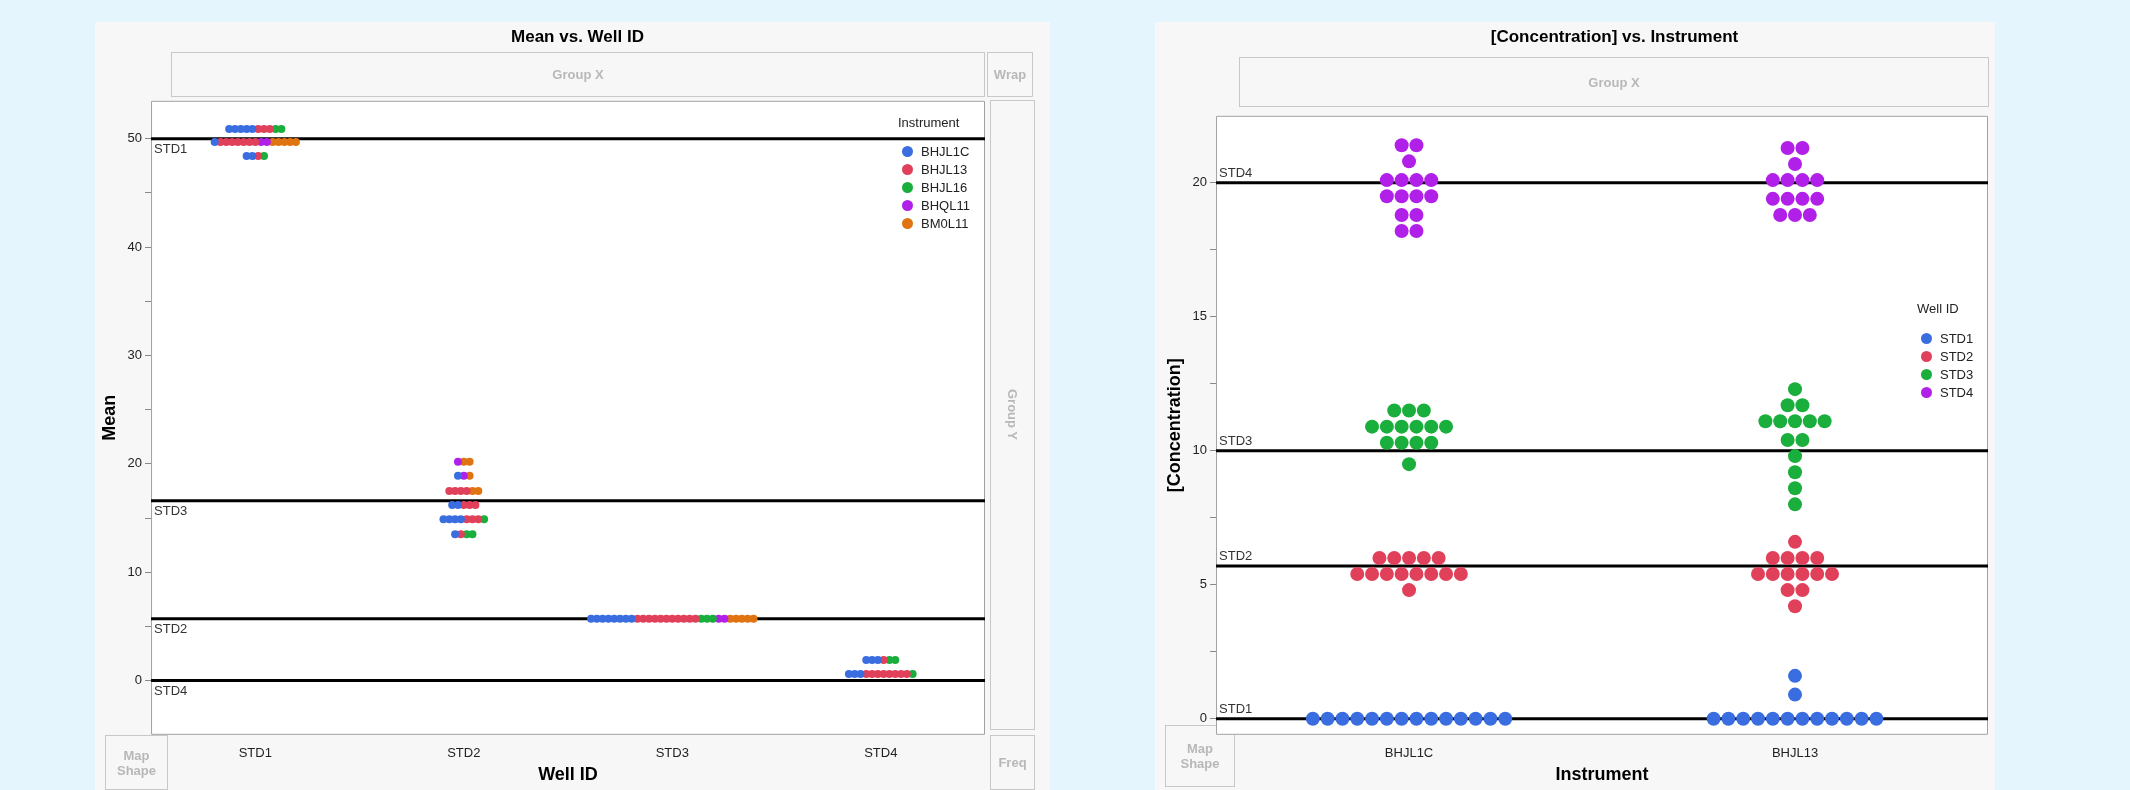 The image size is (2130, 790). Describe the element at coordinates (945, 152) in the screenshot. I see `legend-label: BHJL1C` at that location.